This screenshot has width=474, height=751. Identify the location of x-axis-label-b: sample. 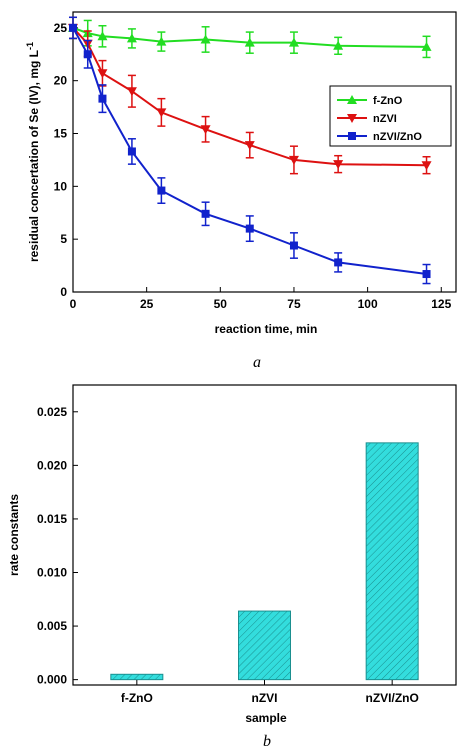
(266, 718).